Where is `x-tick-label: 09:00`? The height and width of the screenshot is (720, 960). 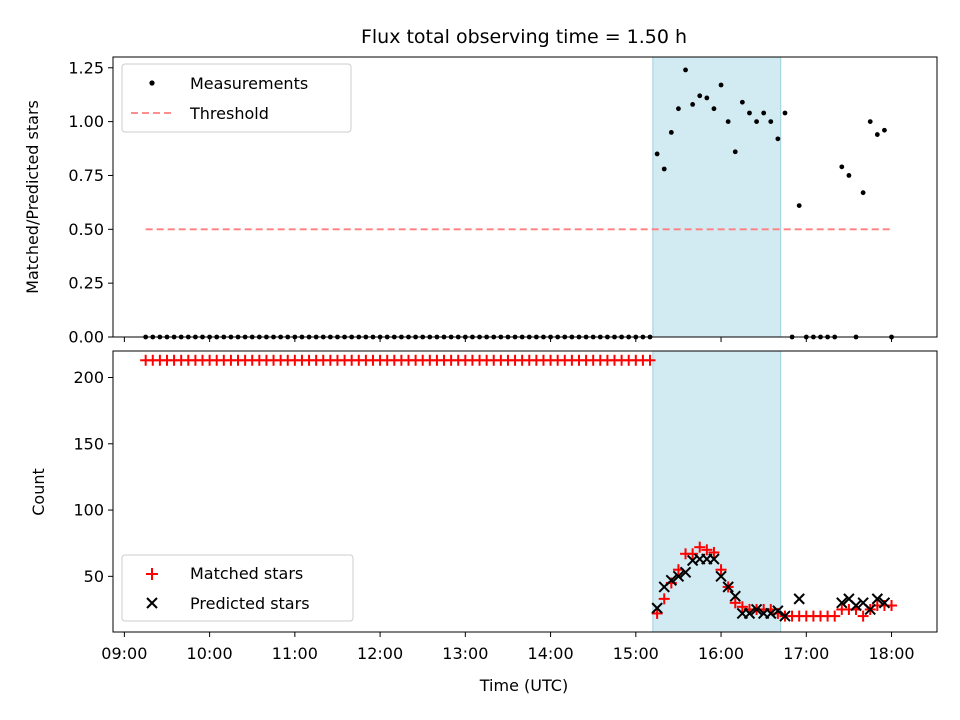
x-tick-label: 09:00 is located at coordinates (124, 653).